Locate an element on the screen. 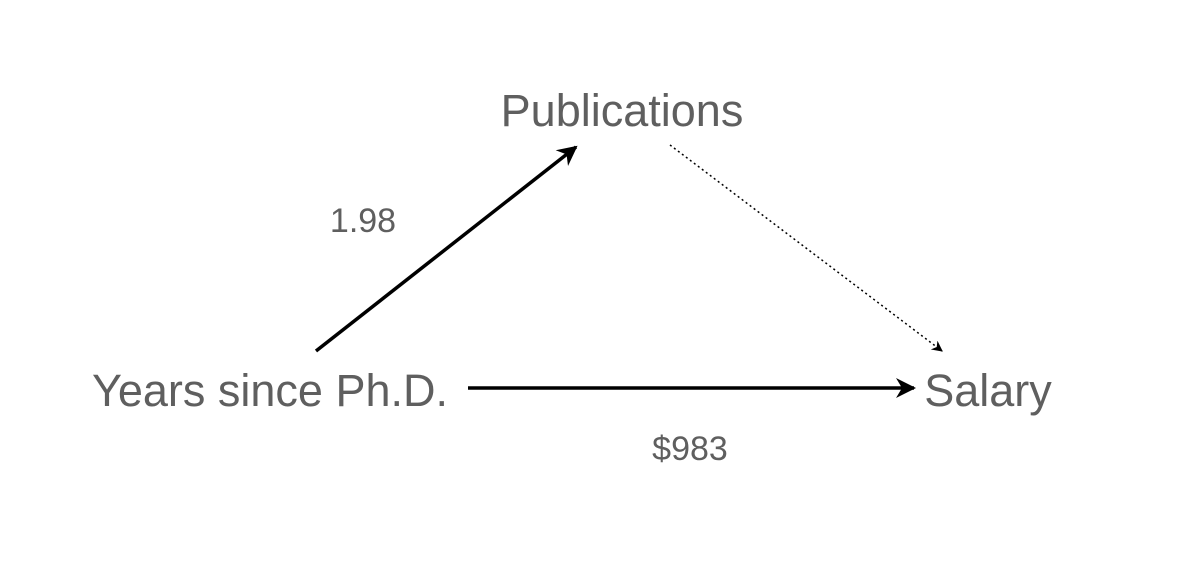 This screenshot has height=584, width=1180. node-years-since-phd: Years since Ph.D. is located at coordinates (270, 390).